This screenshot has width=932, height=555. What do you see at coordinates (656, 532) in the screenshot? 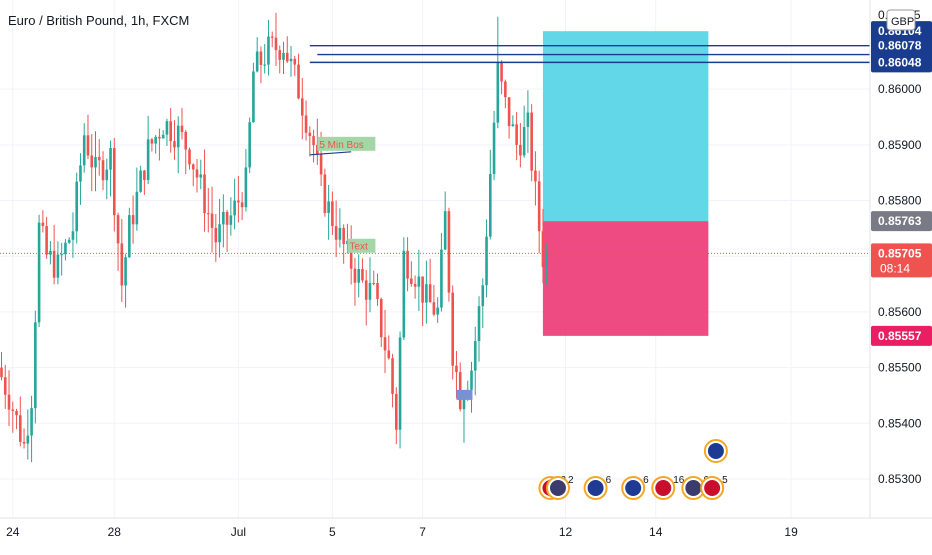
I see `time-tick-label: 14` at bounding box center [656, 532].